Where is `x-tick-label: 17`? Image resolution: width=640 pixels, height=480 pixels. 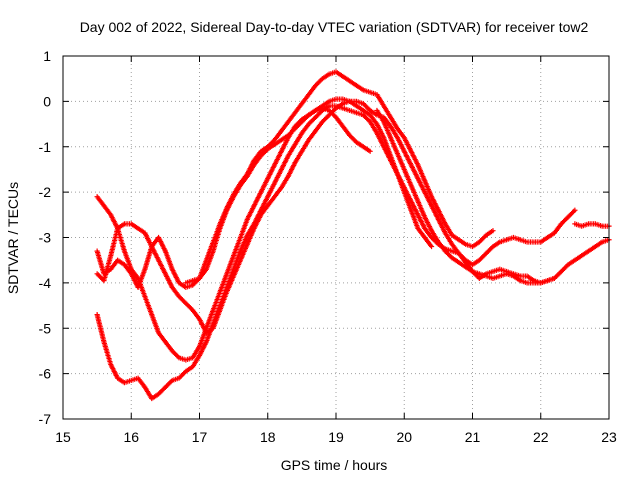
x-tick-label: 17 is located at coordinates (200, 437).